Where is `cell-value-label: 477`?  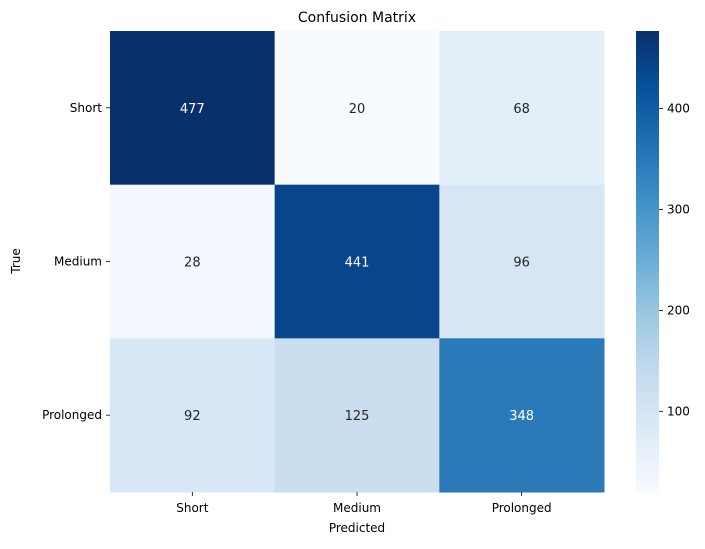 cell-value-label: 477 is located at coordinates (192, 109).